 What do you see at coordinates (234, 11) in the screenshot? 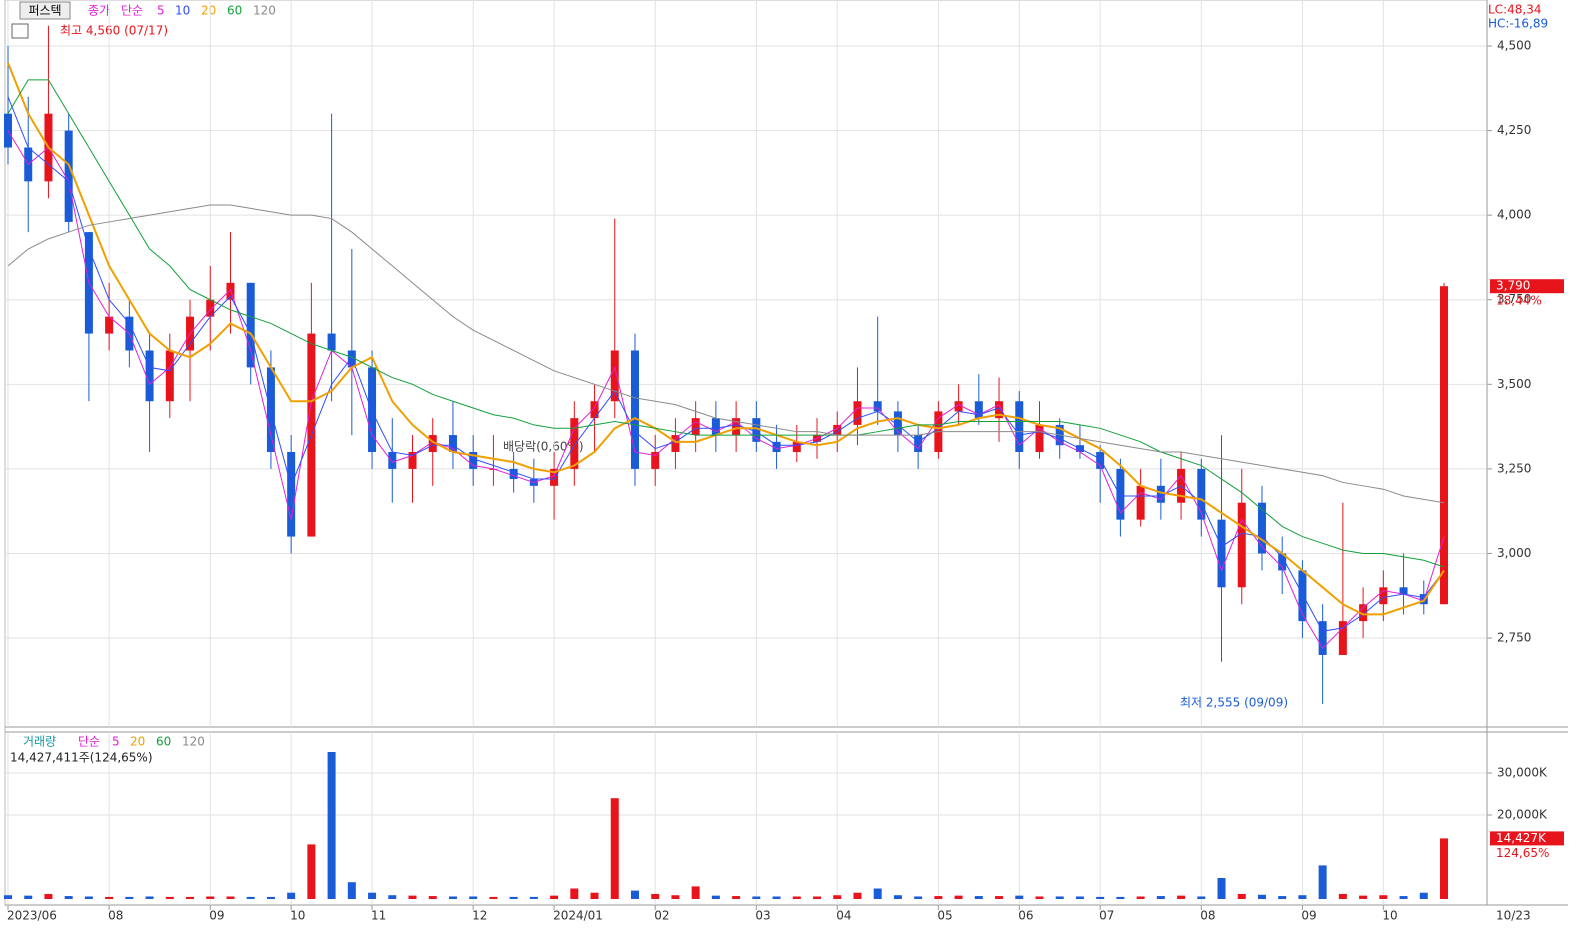
I see `legend-entry: 60` at bounding box center [234, 11].